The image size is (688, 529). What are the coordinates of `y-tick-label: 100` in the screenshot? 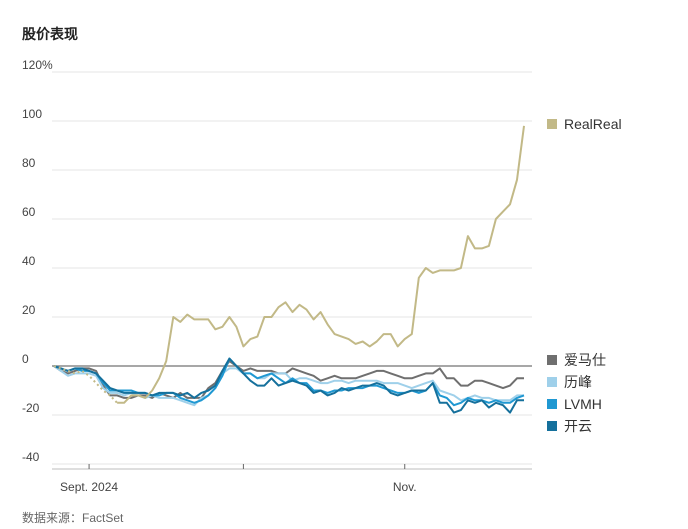 It's located at (32, 114).